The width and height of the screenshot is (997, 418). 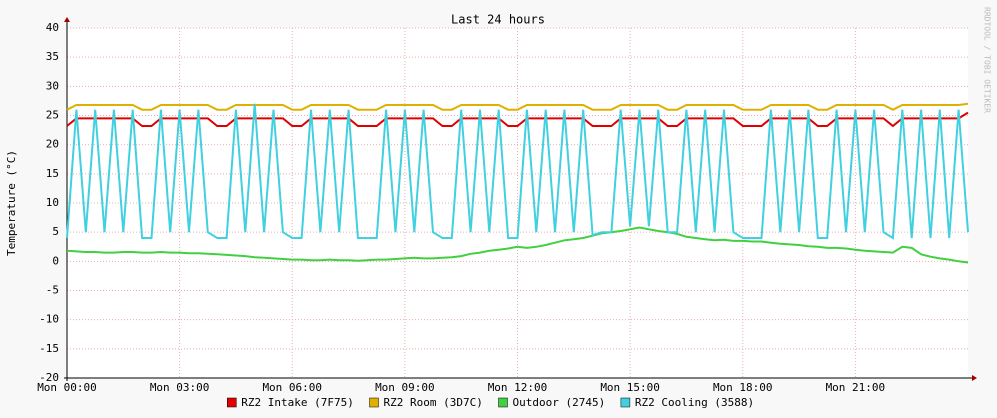 What do you see at coordinates (987, 60) in the screenshot?
I see `watermark: RRDTOOL / TOBI OETIKER` at bounding box center [987, 60].